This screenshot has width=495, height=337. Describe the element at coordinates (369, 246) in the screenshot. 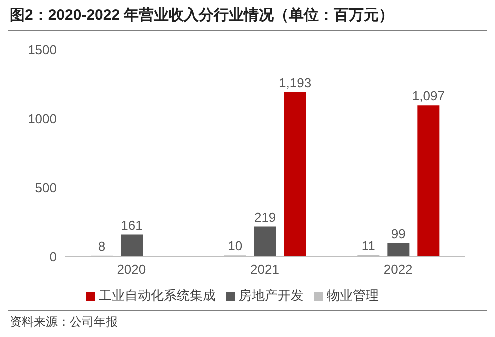

I see `data-label: 11` at that location.